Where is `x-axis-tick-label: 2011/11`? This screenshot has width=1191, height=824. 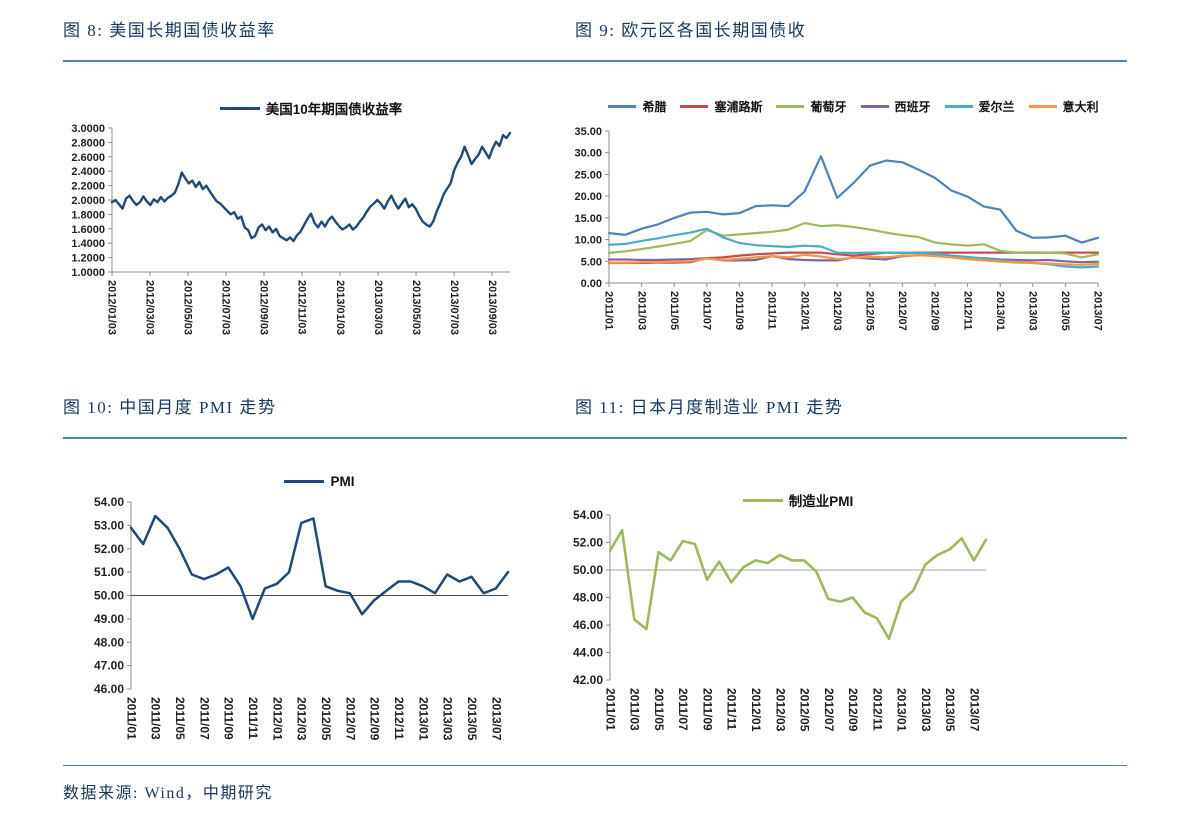 x-axis-tick-label: 2011/11 is located at coordinates (253, 718).